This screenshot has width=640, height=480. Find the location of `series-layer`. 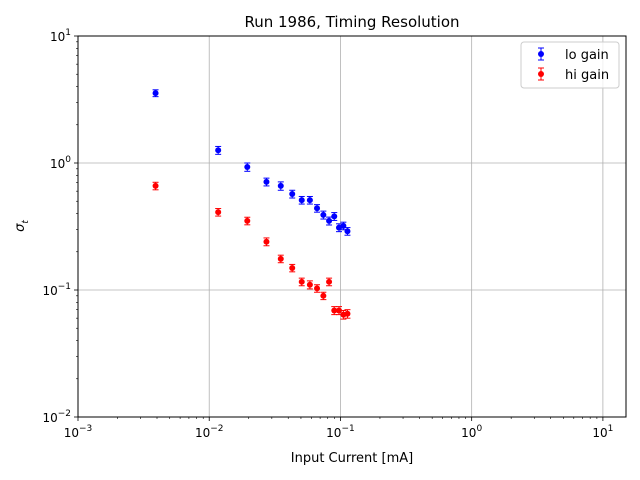

series-layer is located at coordinates (251, 204).